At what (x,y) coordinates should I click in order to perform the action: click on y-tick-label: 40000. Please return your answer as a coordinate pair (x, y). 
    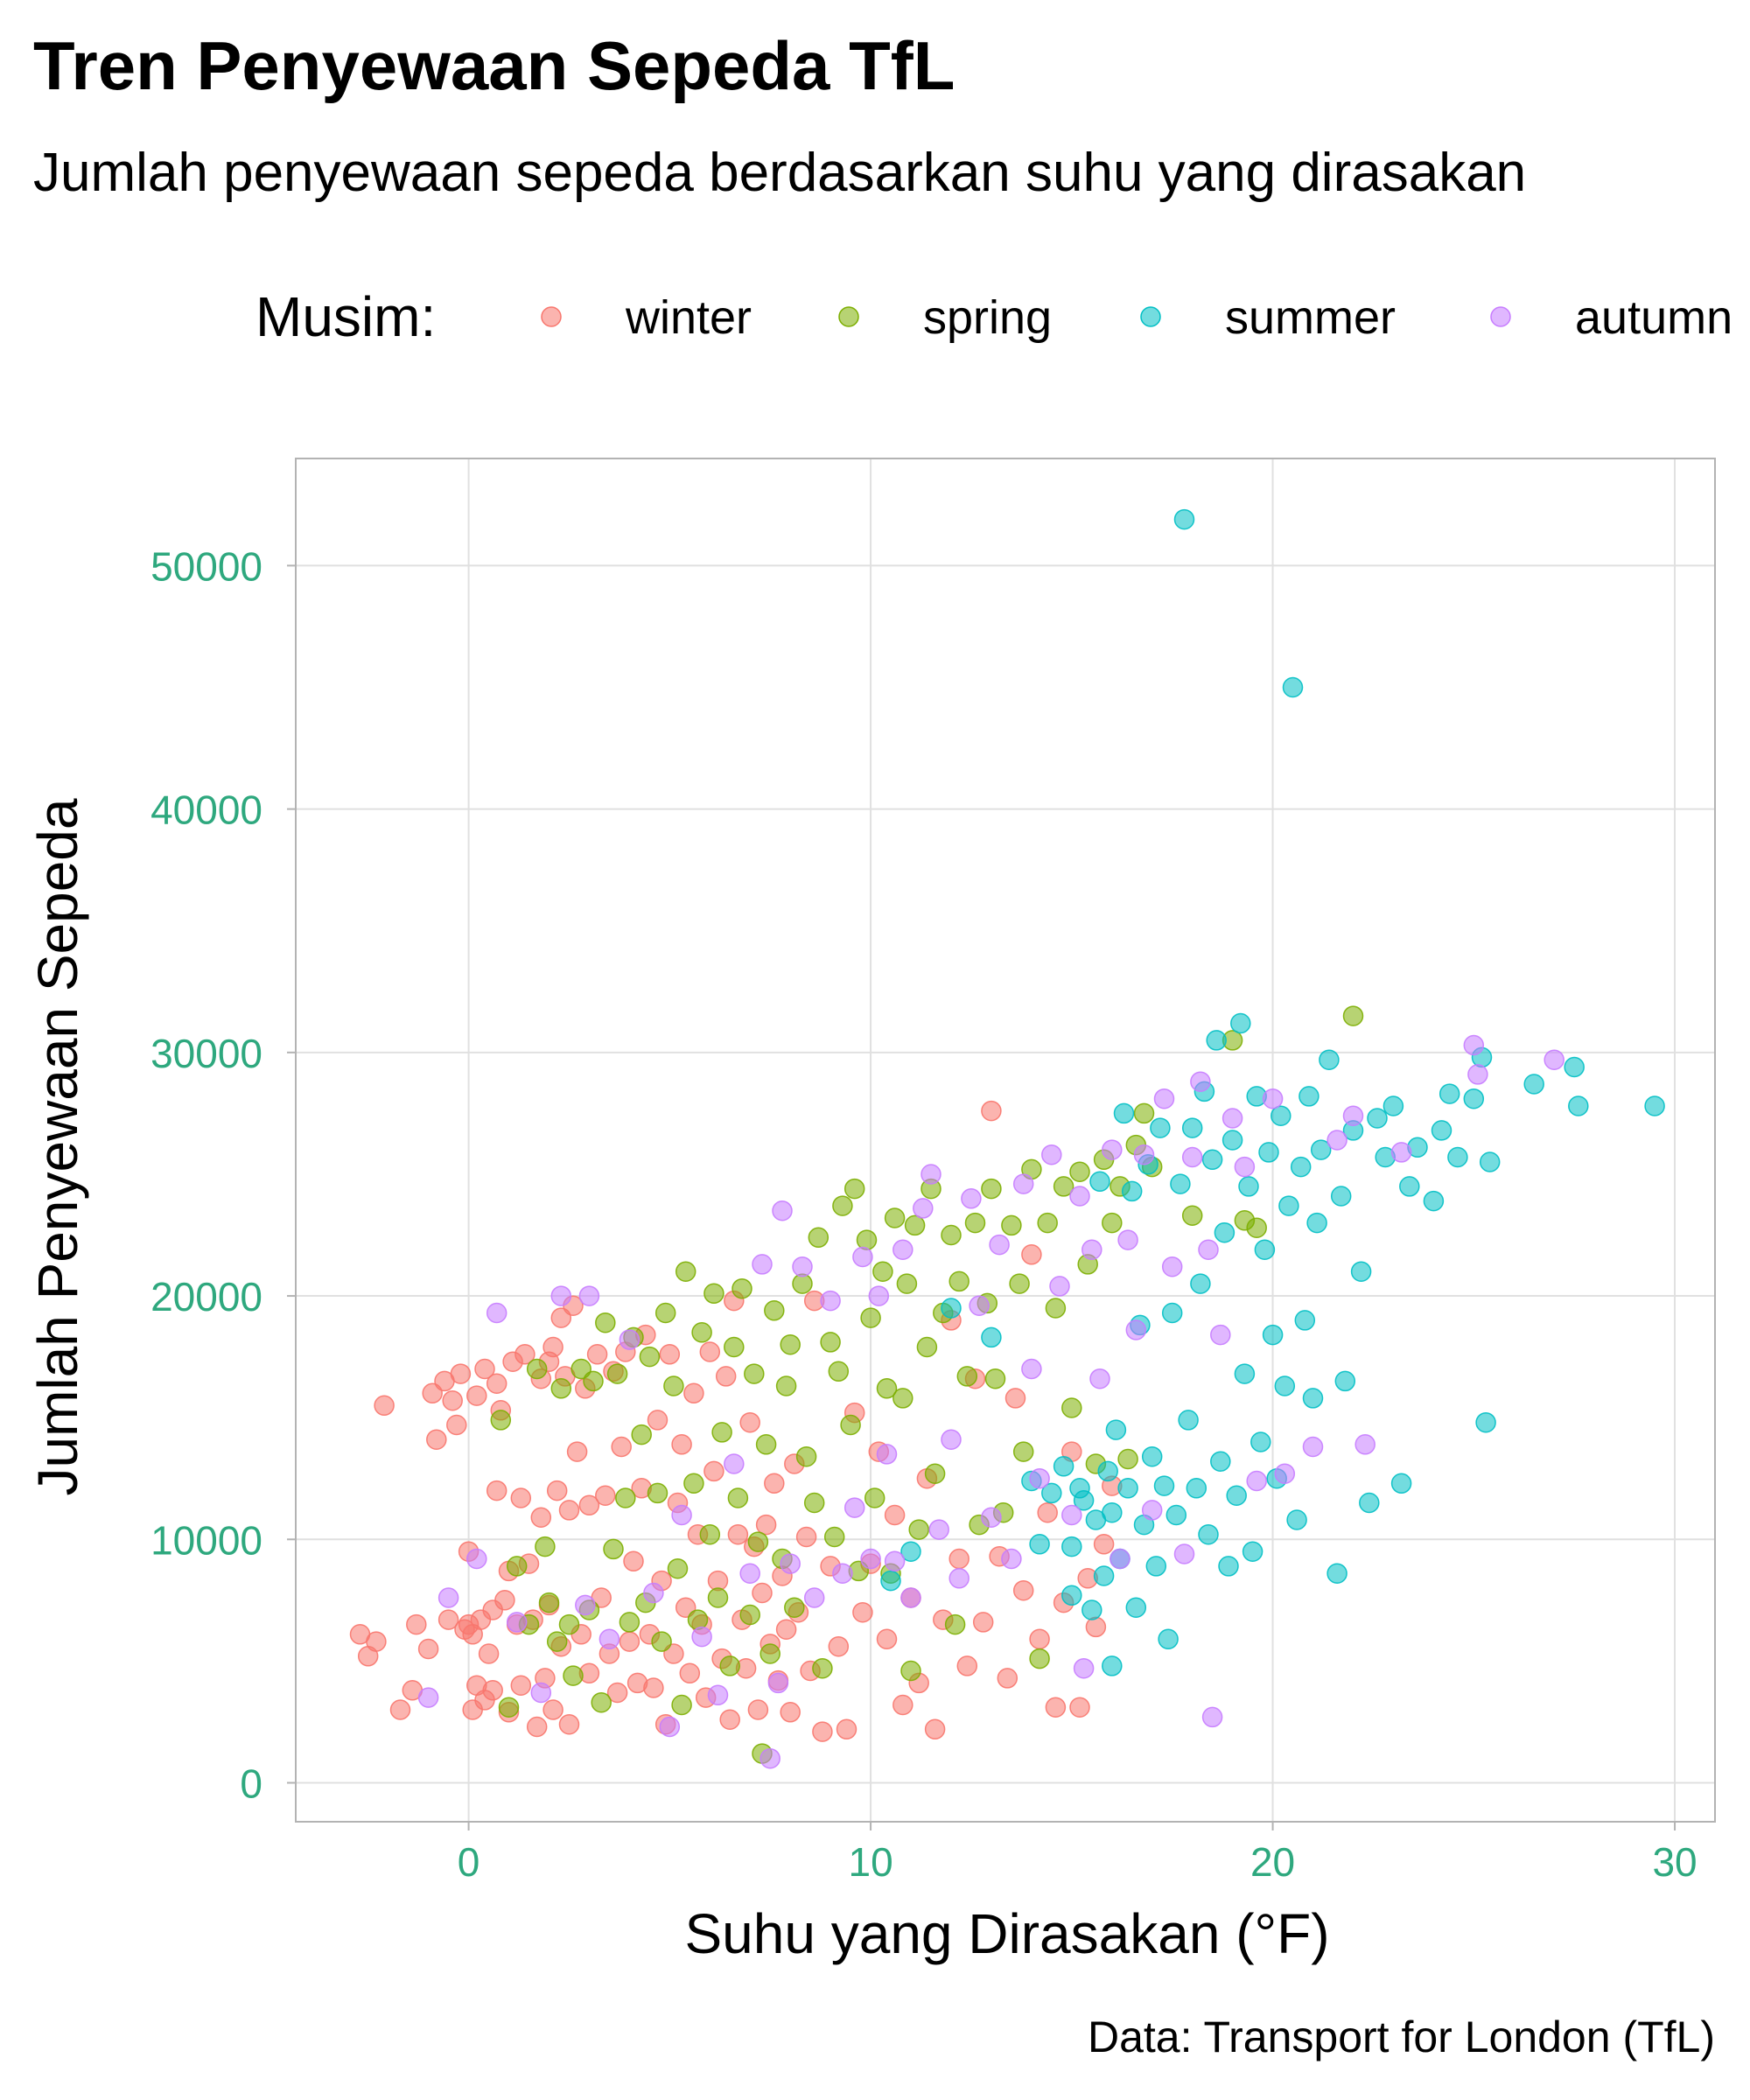
    Looking at the image, I should click on (206, 810).